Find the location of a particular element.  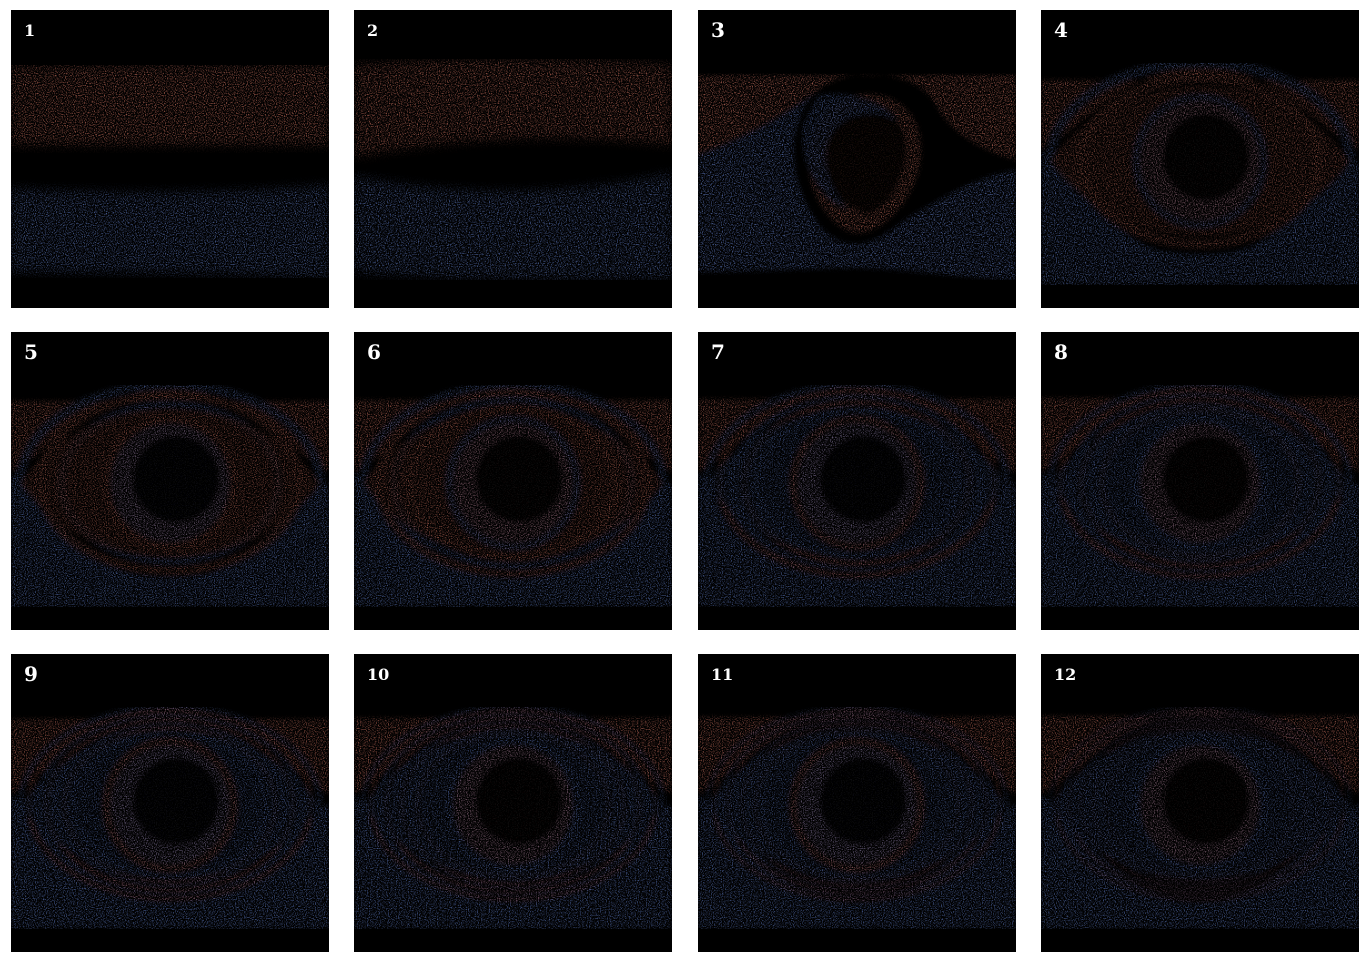

panel-6-number: 6 is located at coordinates (374, 352).